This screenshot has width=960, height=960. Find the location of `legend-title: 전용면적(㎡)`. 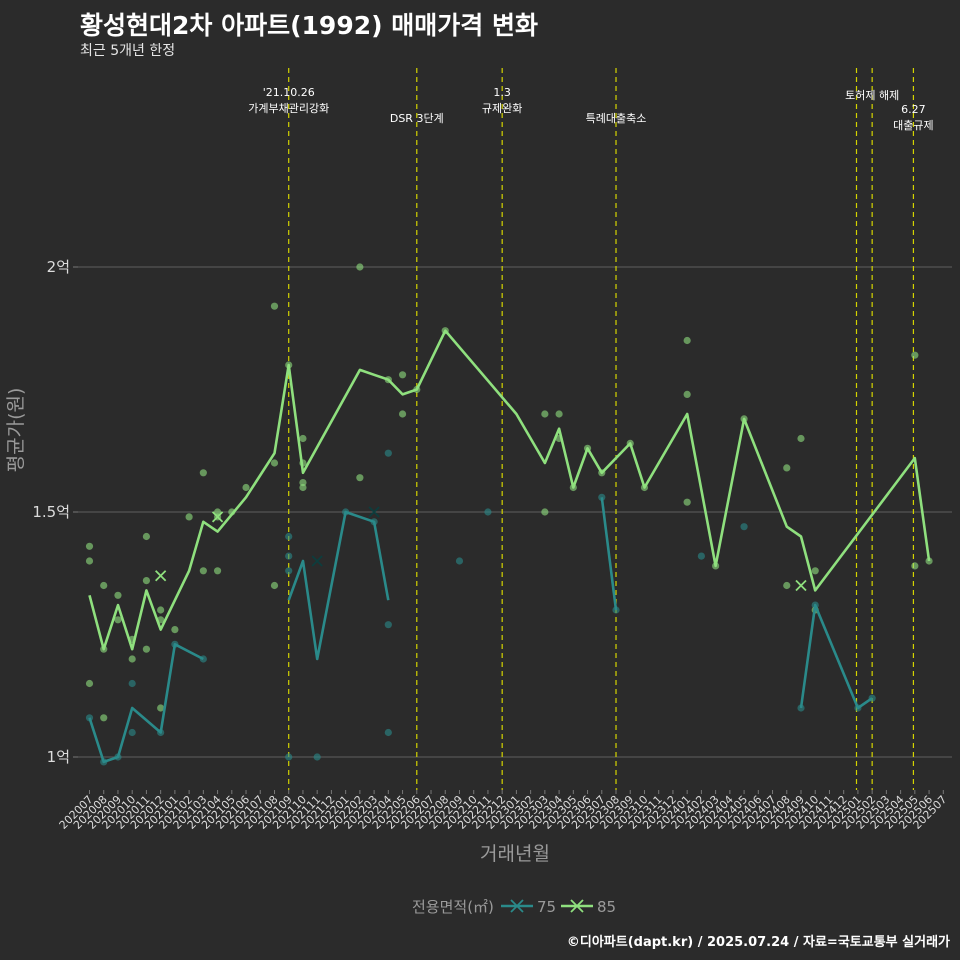

legend-title: 전용면적(㎡) is located at coordinates (453, 907).